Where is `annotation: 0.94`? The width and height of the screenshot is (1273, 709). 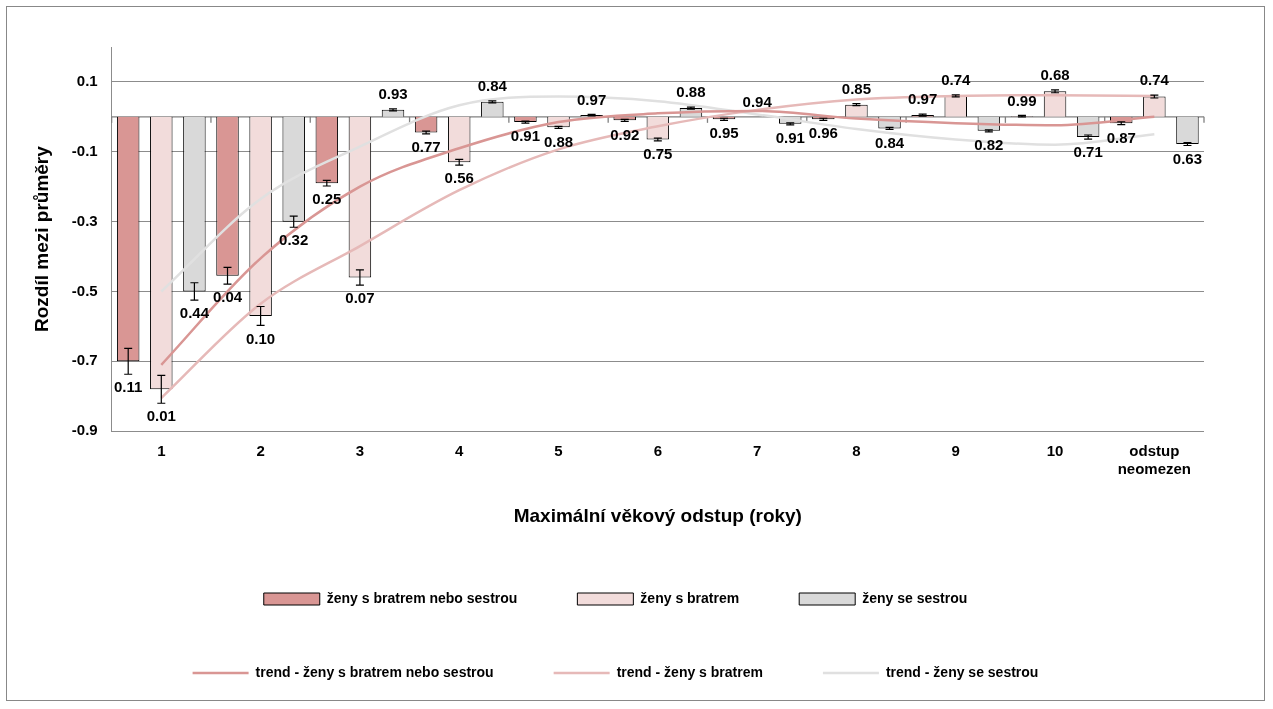 annotation: 0.94 is located at coordinates (757, 101).